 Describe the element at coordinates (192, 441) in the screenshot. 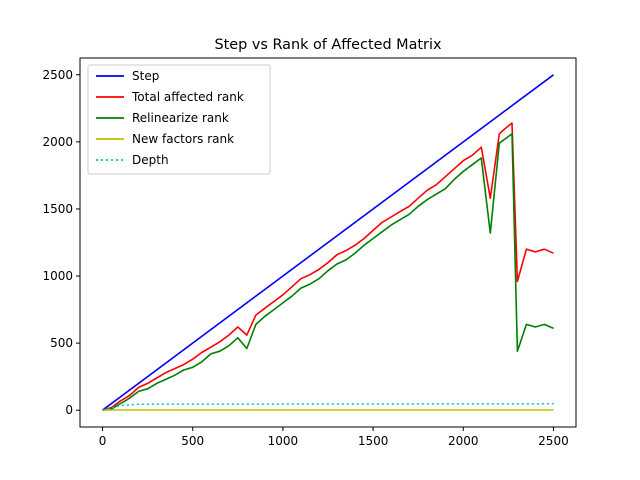

I see `x-tick-label: 500` at that location.